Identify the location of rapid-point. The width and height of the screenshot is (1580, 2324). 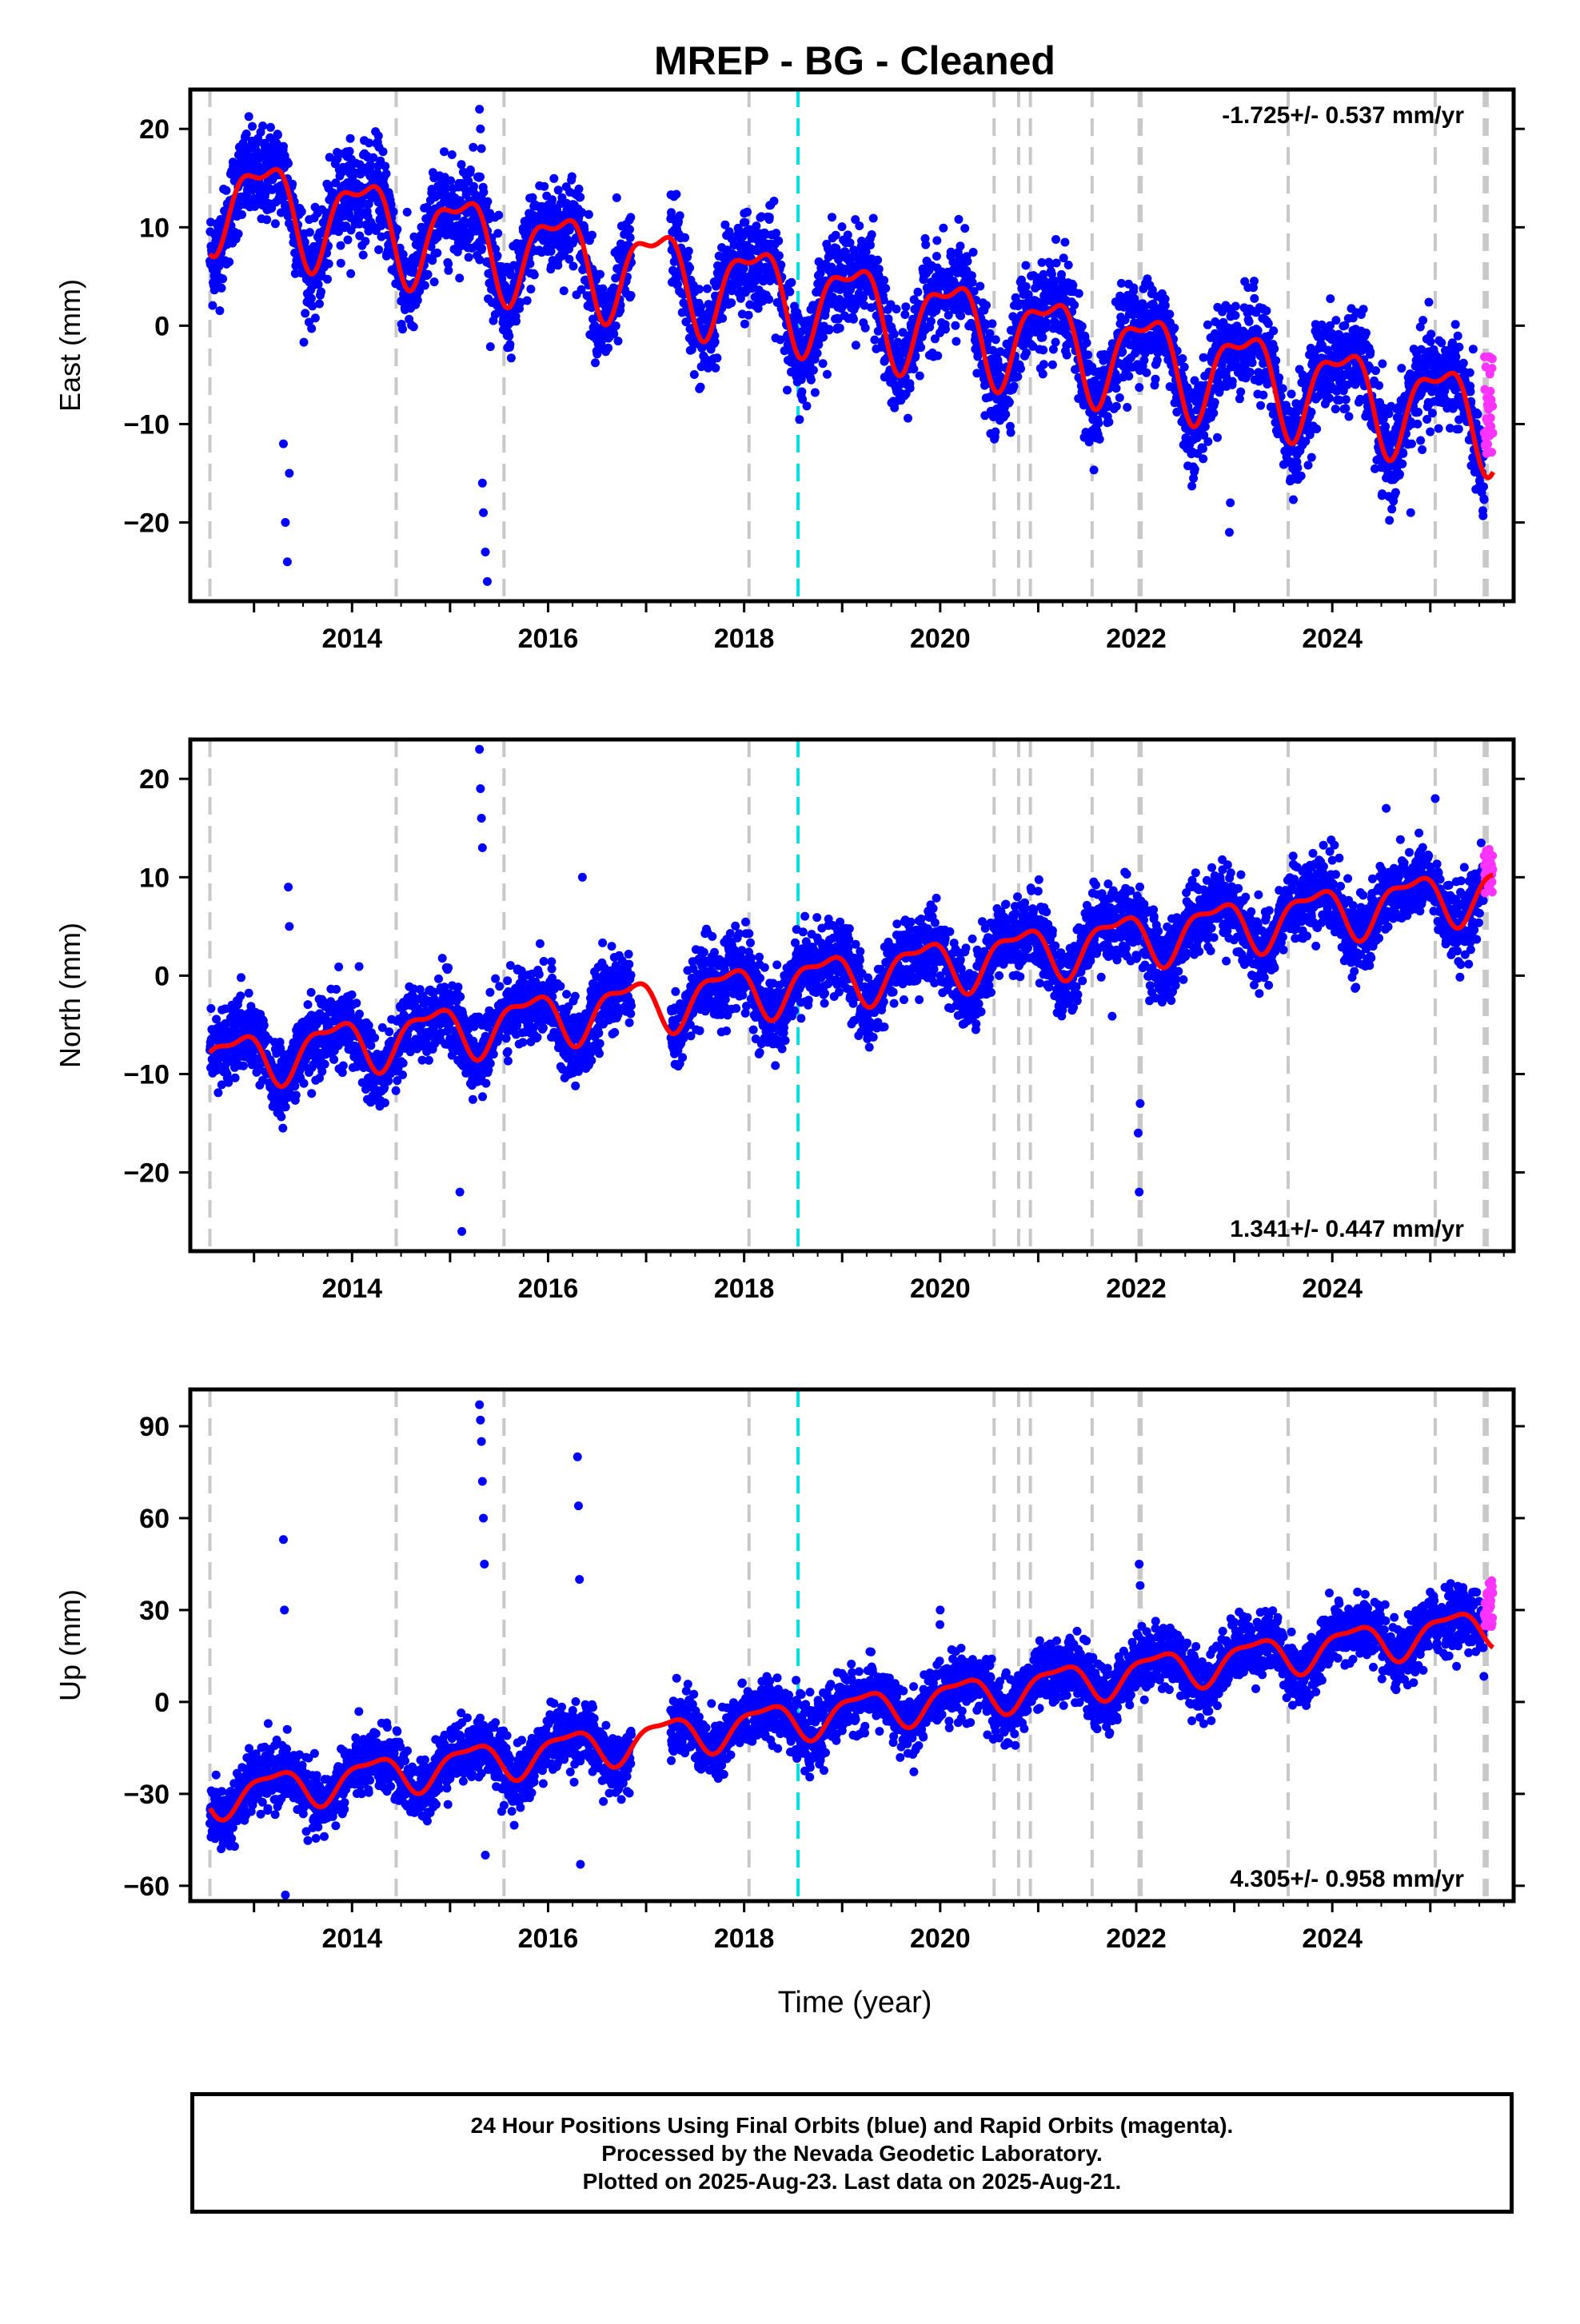
(1490, 417).